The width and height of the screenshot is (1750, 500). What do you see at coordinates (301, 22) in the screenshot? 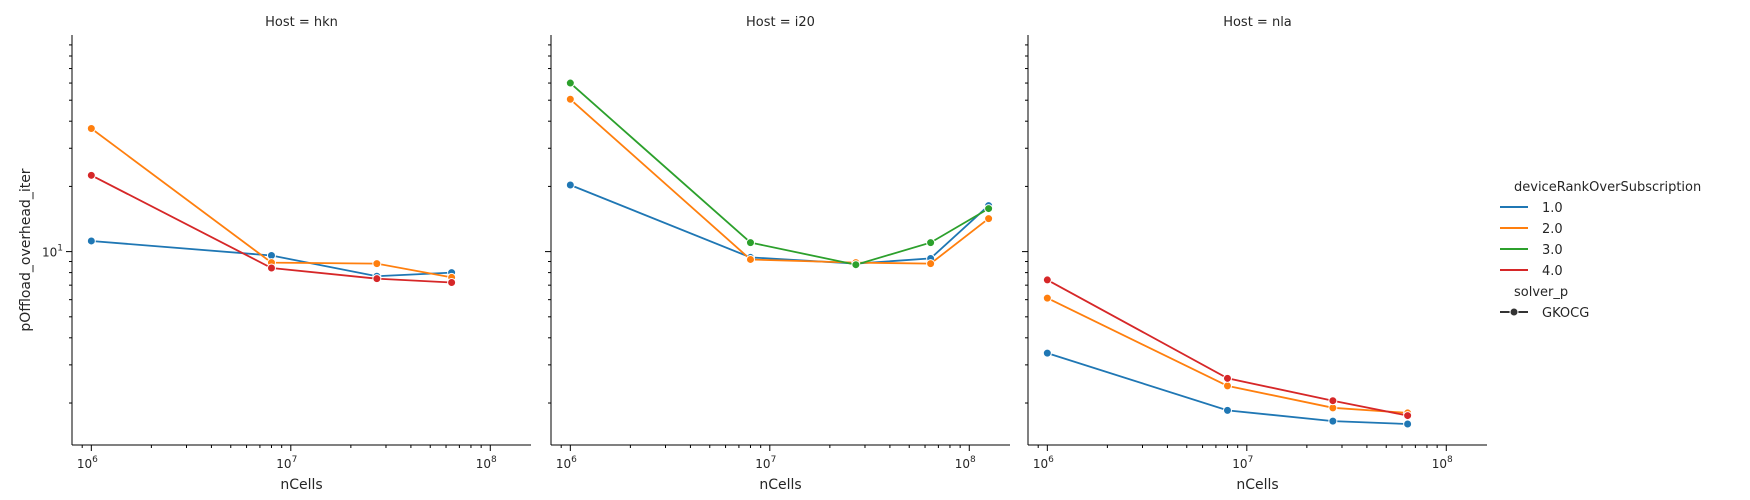
I see `panel-title: Host = hkn` at bounding box center [301, 22].